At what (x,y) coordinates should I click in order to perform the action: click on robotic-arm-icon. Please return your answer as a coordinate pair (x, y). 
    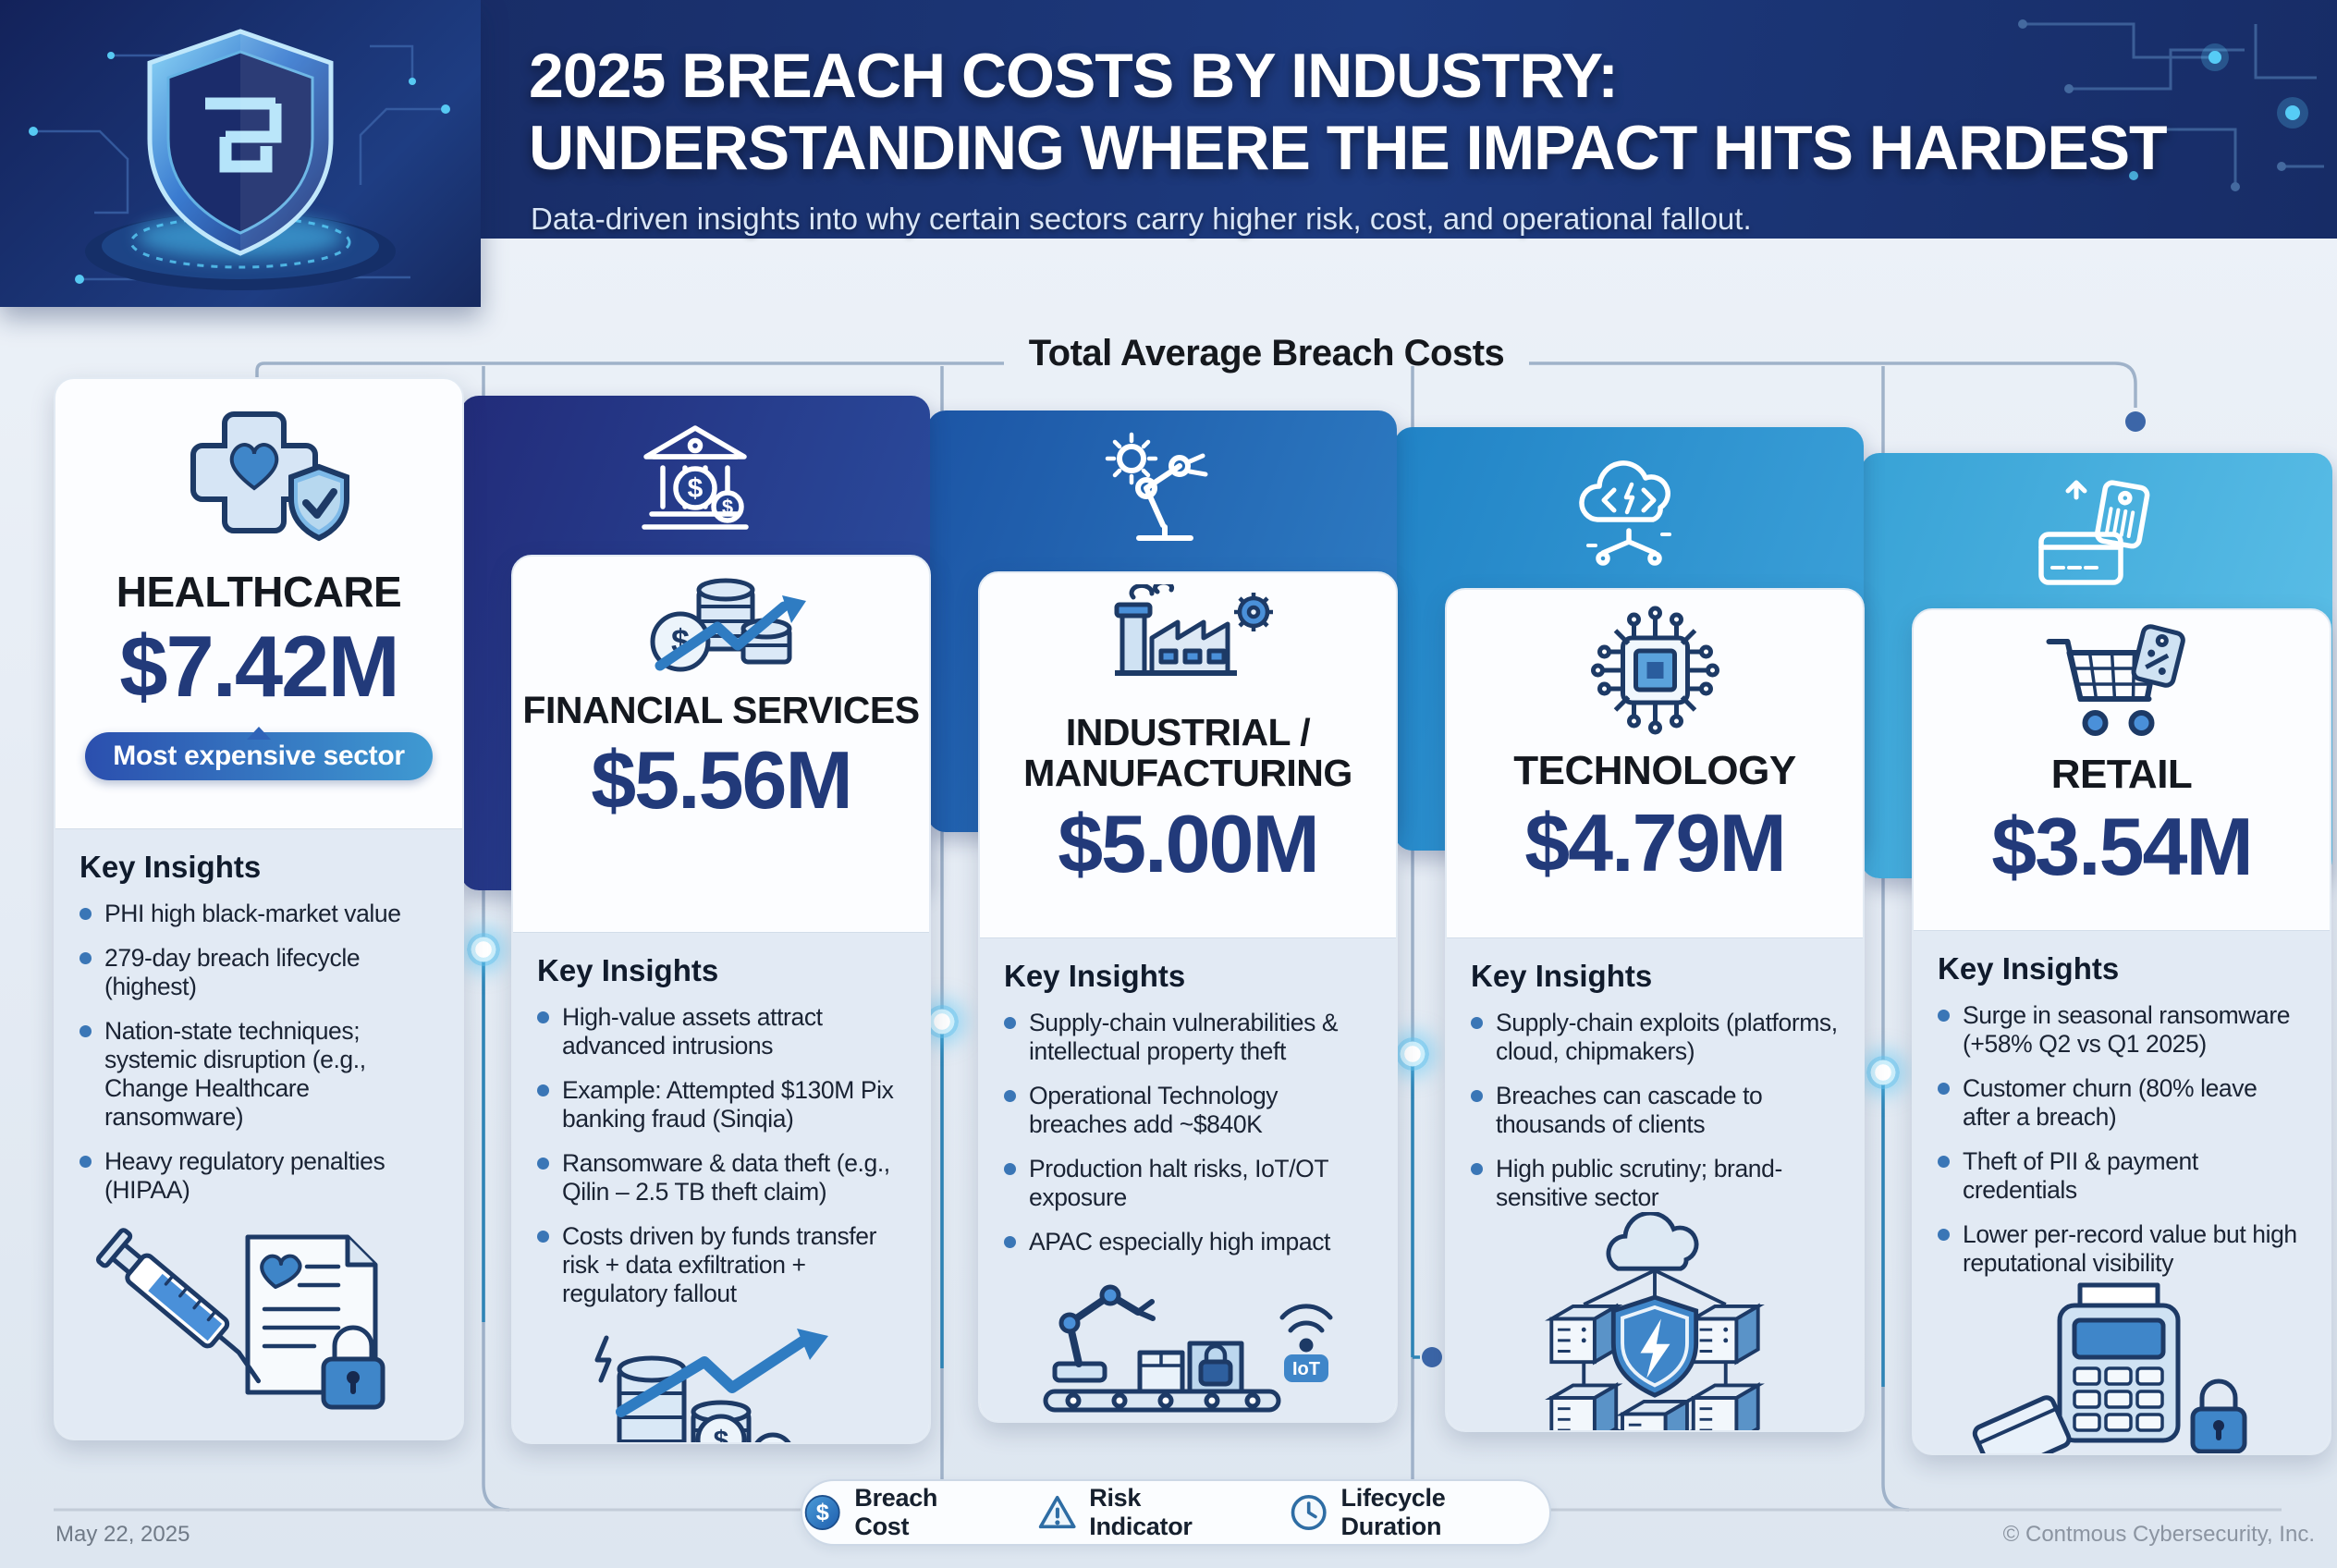
    Looking at the image, I should click on (1156, 487).